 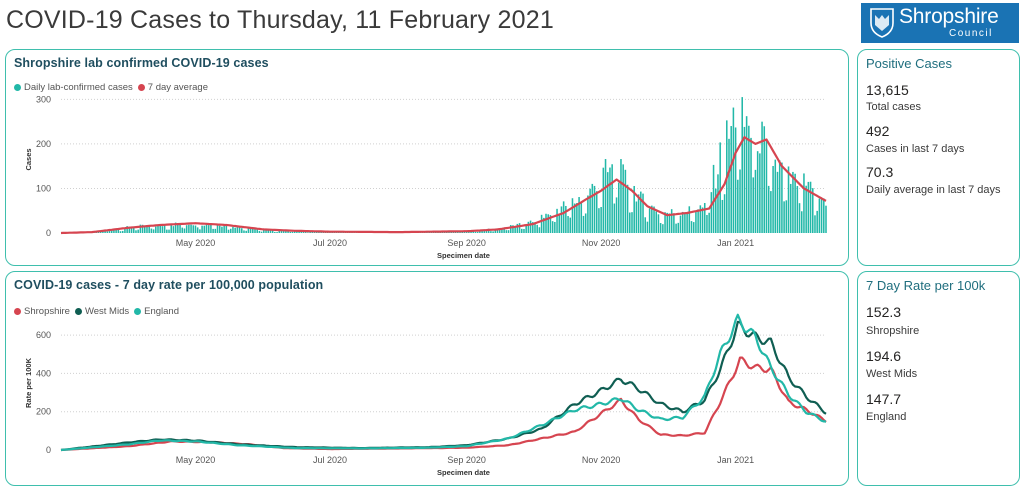 I want to click on total-cases-value: 13,615, so click(x=887, y=90).